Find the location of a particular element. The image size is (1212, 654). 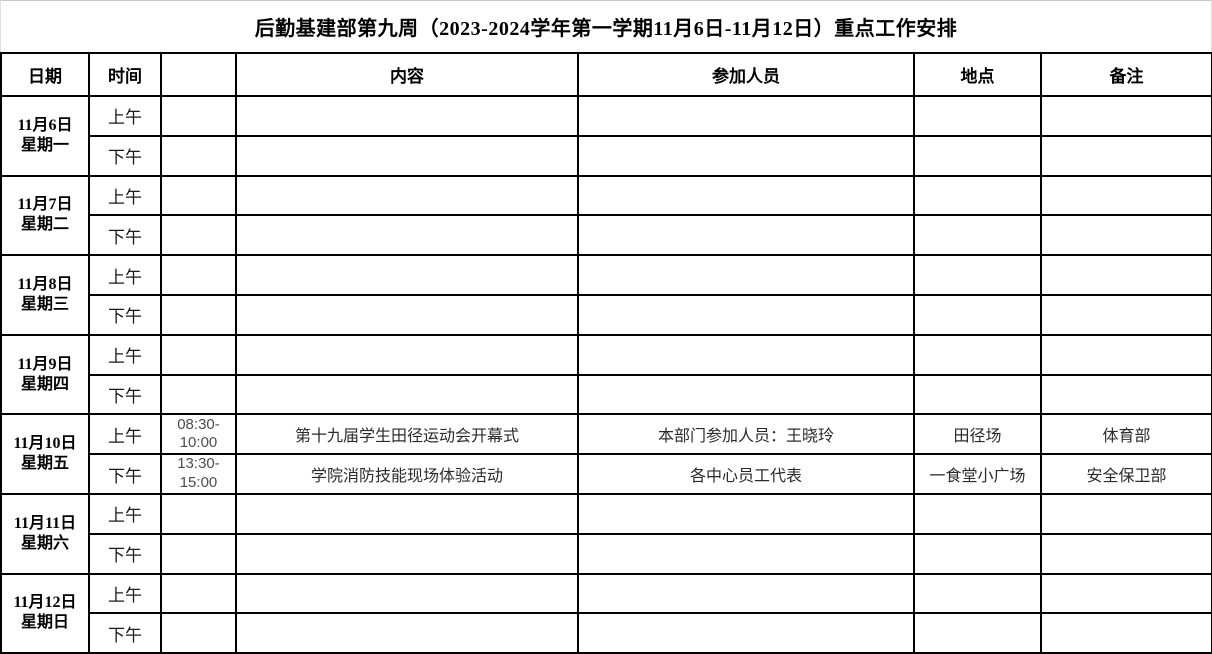

content-cell: 第十九届学生田径运动会开幕式 is located at coordinates (407, 434).